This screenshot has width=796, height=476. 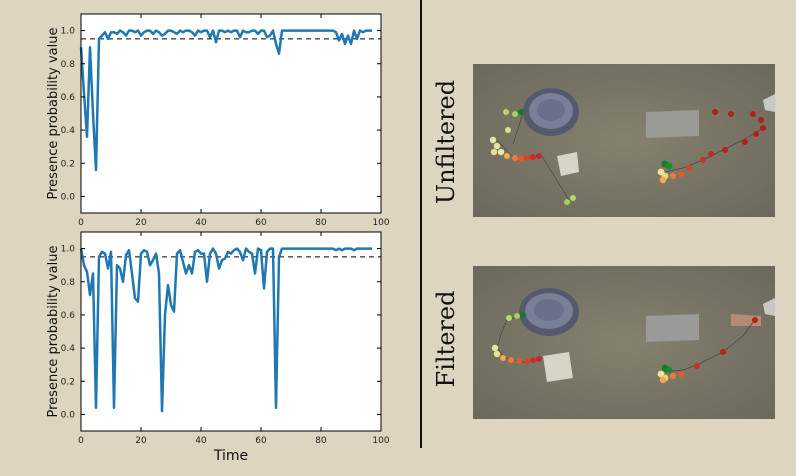 I want to click on panel-divider, so click(x=421, y=224).